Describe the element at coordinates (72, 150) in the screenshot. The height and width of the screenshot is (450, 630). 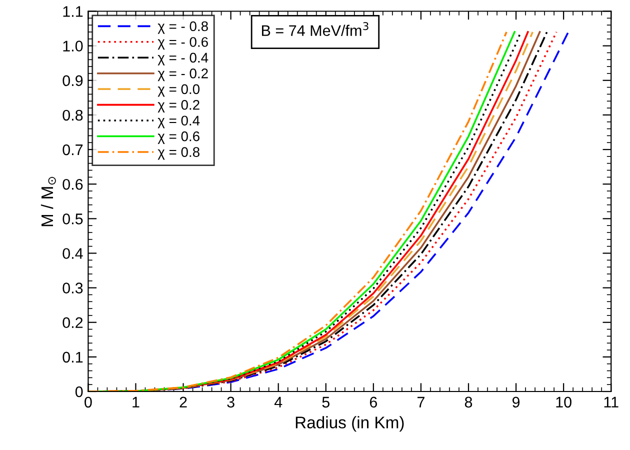
I see `y-tick-label: 0.7` at that location.